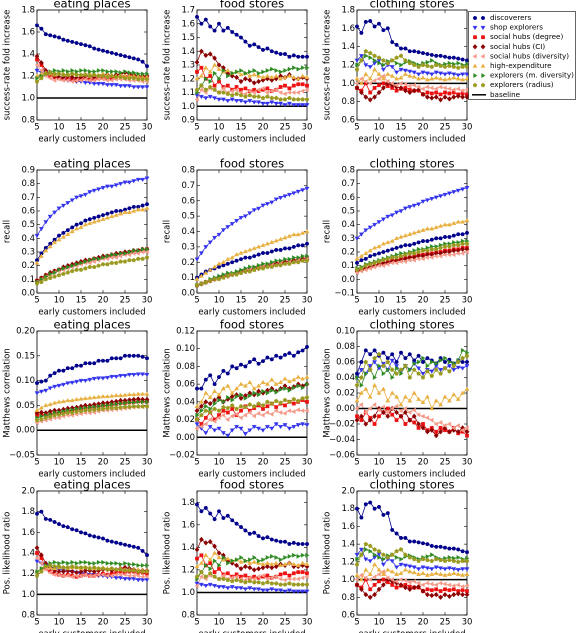 This screenshot has height=633, width=577. Describe the element at coordinates (401, 623) in the screenshot. I see `x-tick-label: 15` at that location.